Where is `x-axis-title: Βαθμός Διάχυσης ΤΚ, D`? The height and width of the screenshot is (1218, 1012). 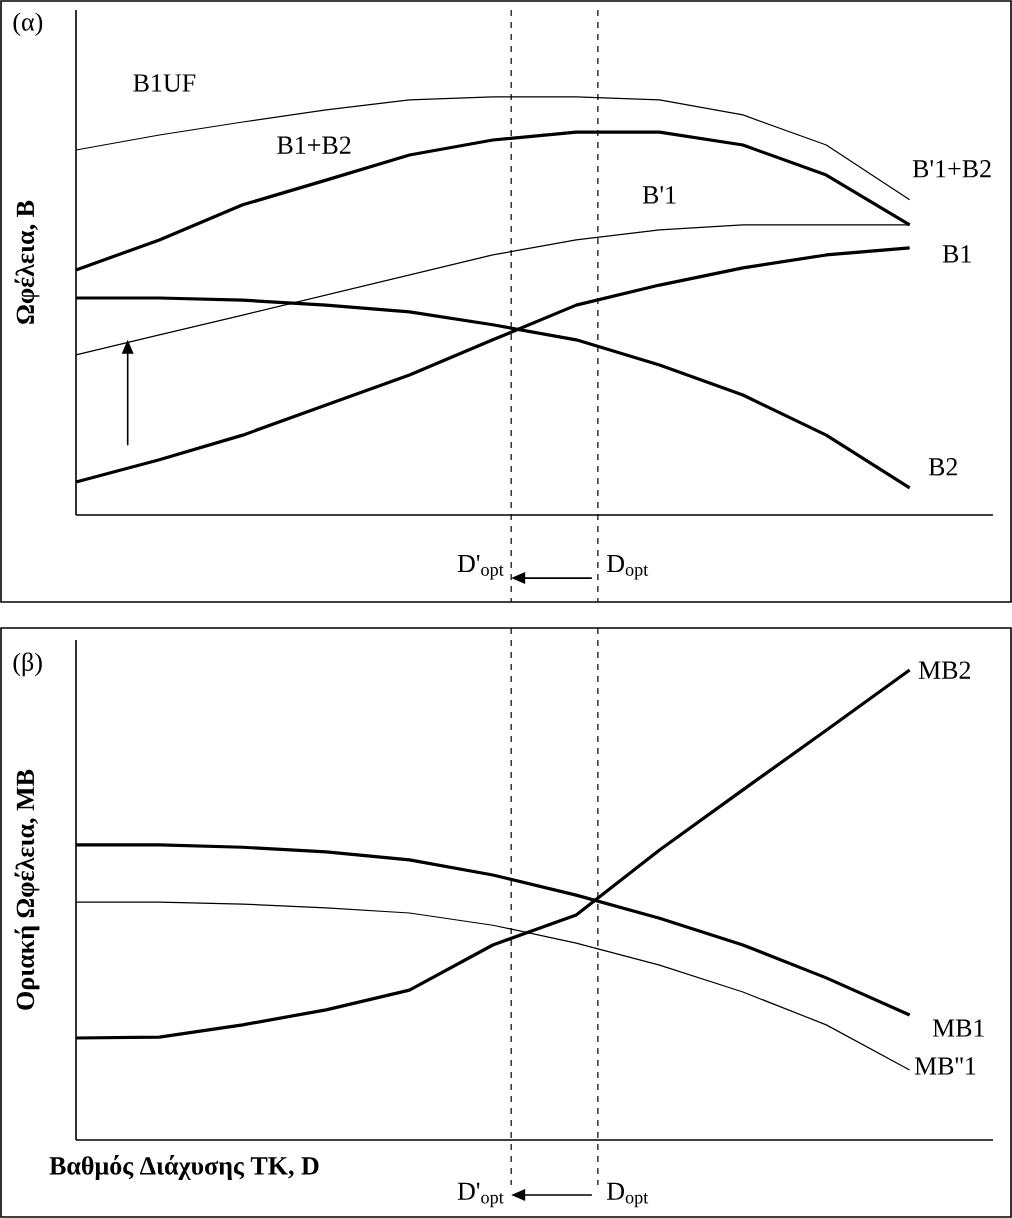 x-axis-title: Βαθμός Διάχυσης ΤΚ, D is located at coordinates (184, 1167).